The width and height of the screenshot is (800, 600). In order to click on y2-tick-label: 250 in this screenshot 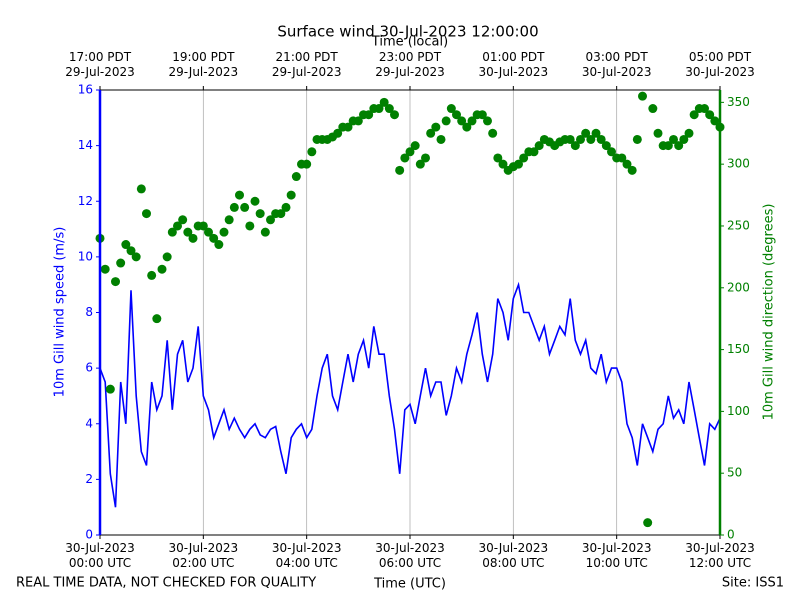, I will do `click(738, 225)`.